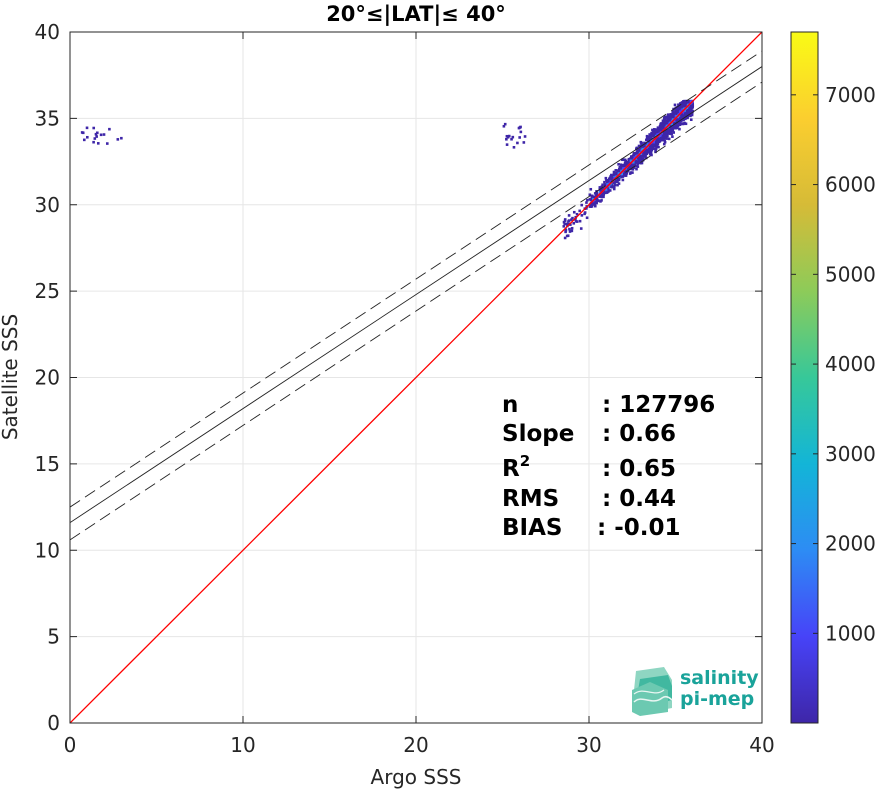  What do you see at coordinates (525, 461) in the screenshot?
I see `stat-r2-sup: 2` at bounding box center [525, 461].